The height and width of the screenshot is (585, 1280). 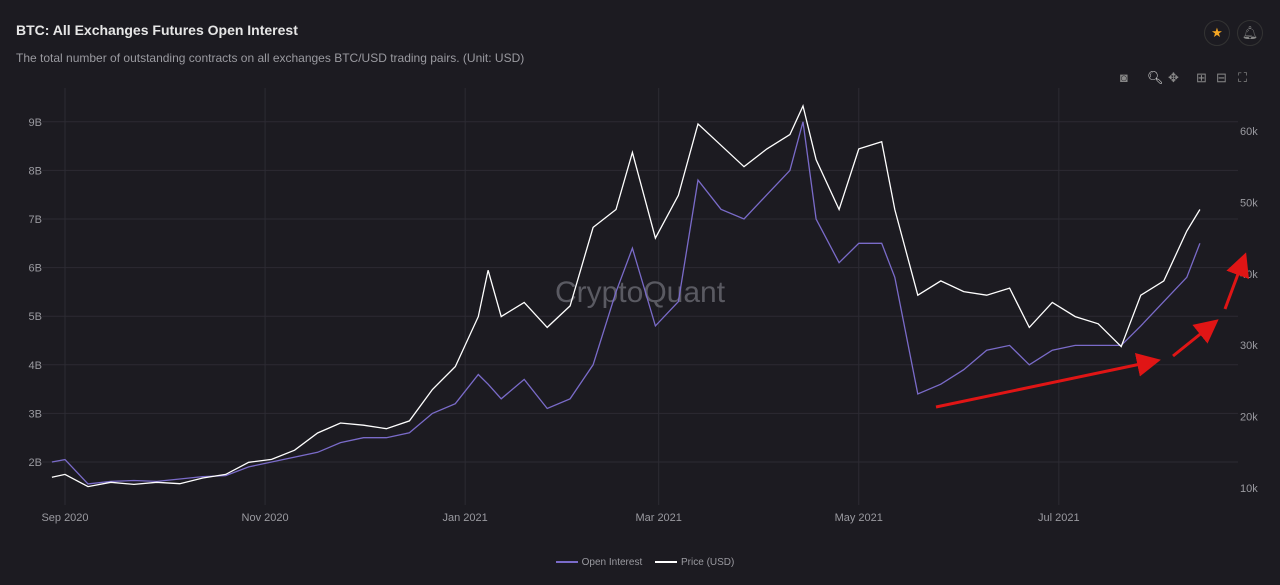 I want to click on watermark: CryptoQuant, so click(x=640, y=292).